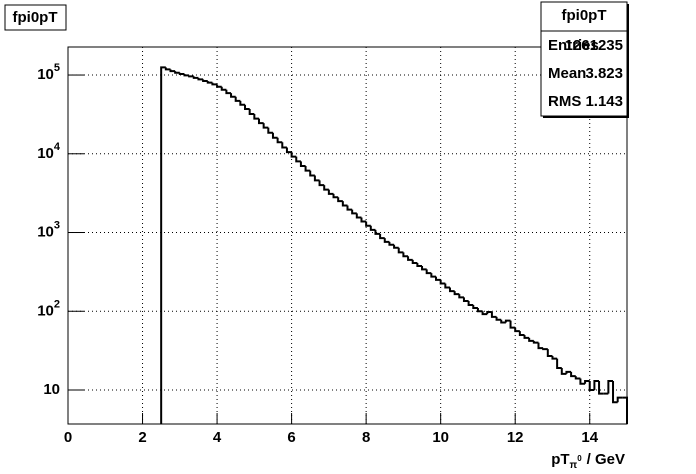  Describe the element at coordinates (584, 15) in the screenshot. I see `stats-title: fpi0pT` at that location.